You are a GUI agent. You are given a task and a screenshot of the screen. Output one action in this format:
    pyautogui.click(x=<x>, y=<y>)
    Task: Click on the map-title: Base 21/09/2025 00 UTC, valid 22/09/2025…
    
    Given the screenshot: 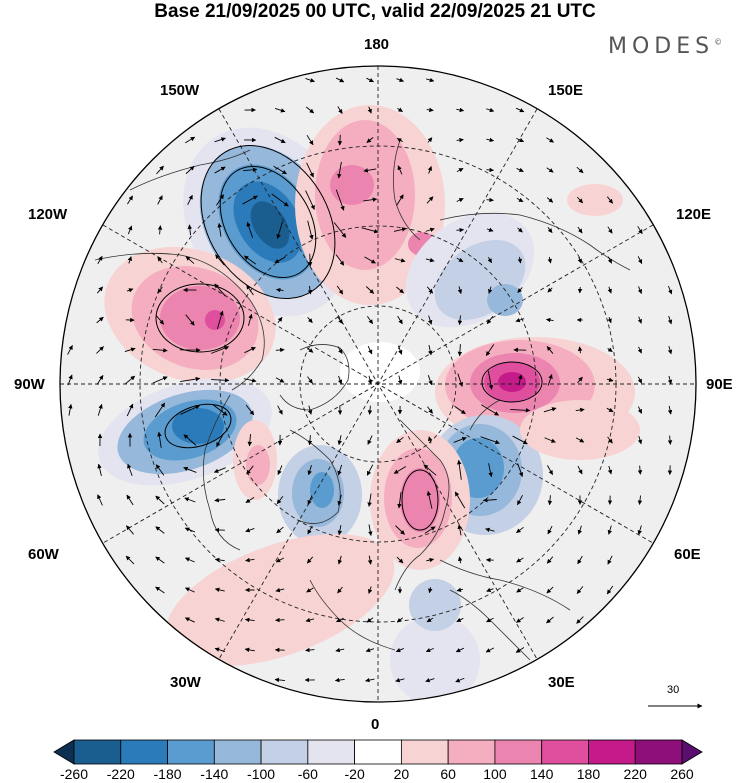 What is the action you would take?
    pyautogui.click(x=375, y=11)
    